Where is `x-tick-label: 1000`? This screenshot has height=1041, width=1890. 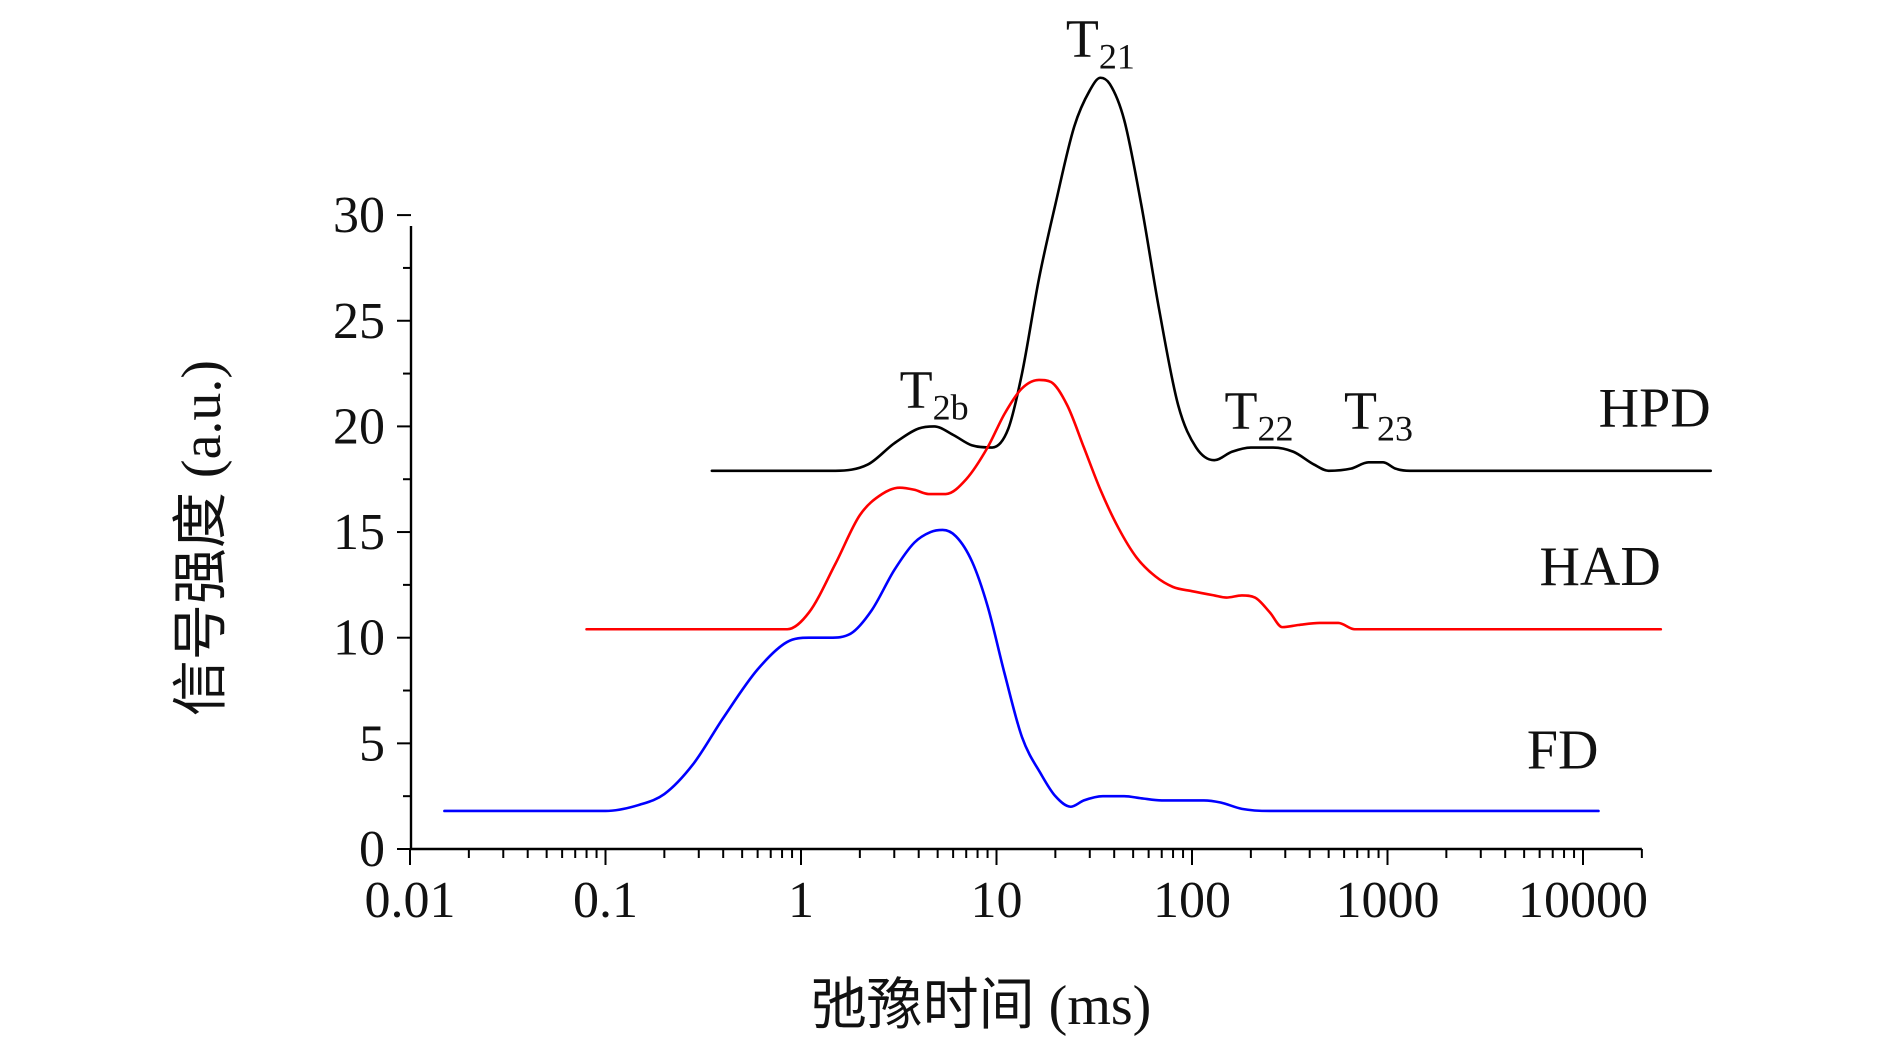 x-tick-label: 1000 is located at coordinates (1388, 900).